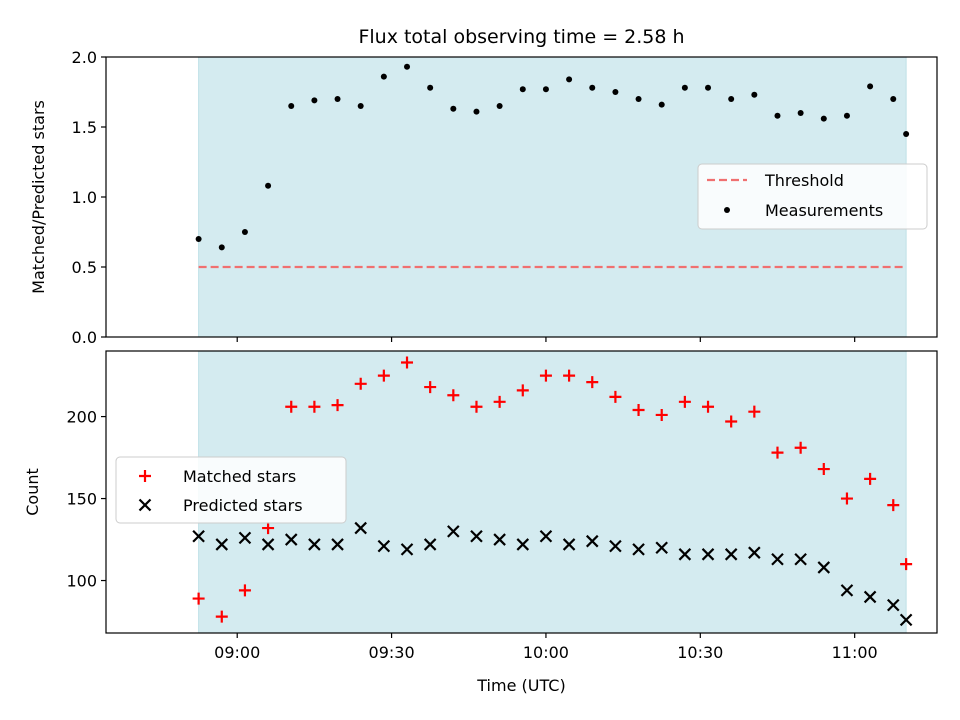  Describe the element at coordinates (81, 499) in the screenshot. I see `y-tick-label: 150` at that location.